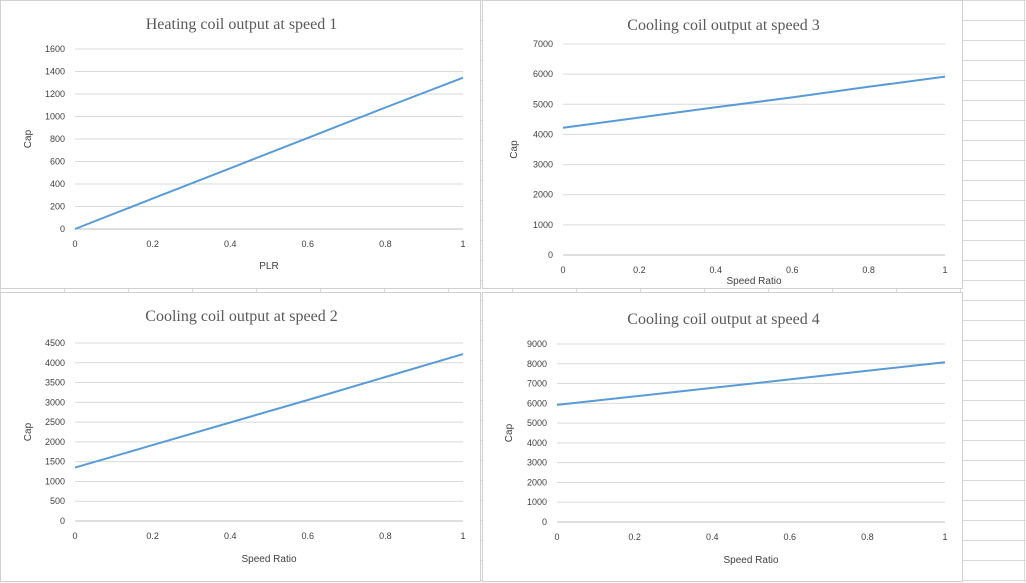 Image resolution: width=1026 pixels, height=583 pixels. I want to click on y-tick-label: 3500, so click(55, 383).